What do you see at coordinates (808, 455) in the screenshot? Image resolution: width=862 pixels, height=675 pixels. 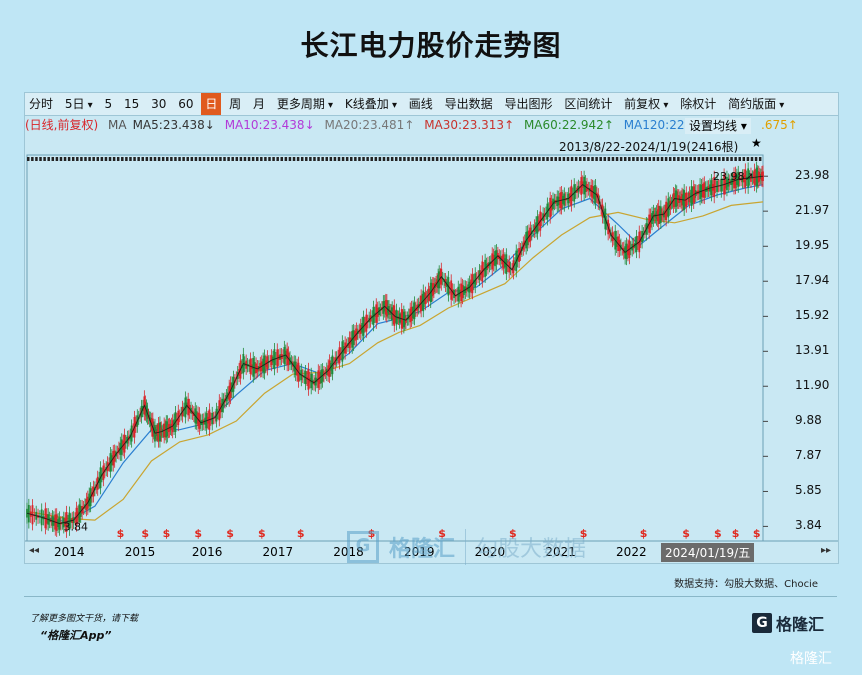 I see `y-tick-label: 7.87` at bounding box center [808, 455].